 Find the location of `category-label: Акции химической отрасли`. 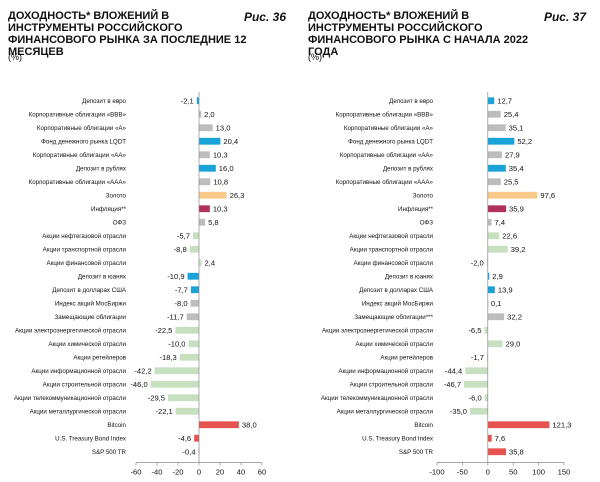

category-label: Акции химической отрасли is located at coordinates (394, 344).